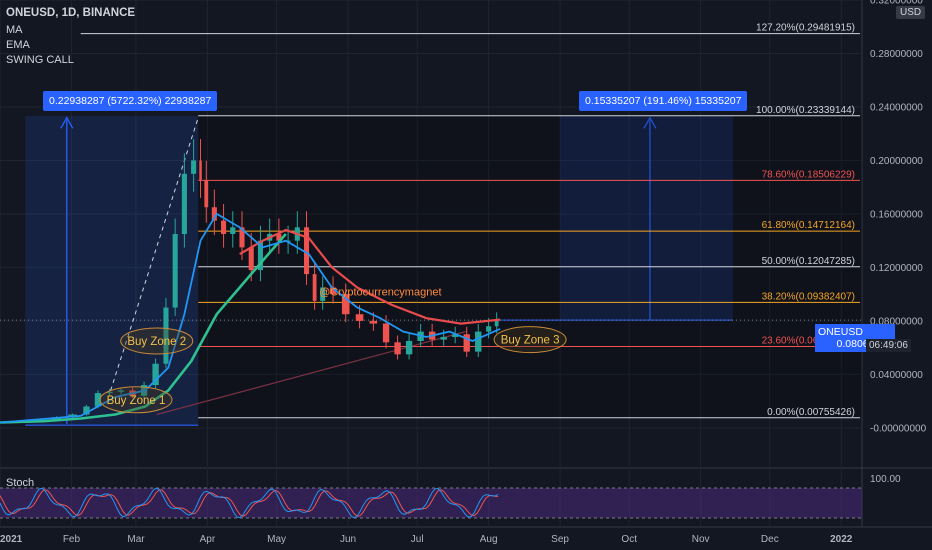 This screenshot has width=932, height=550. Describe the element at coordinates (380, 293) in the screenshot. I see `watermark-text: @Cryptocurrencymagnet` at that location.